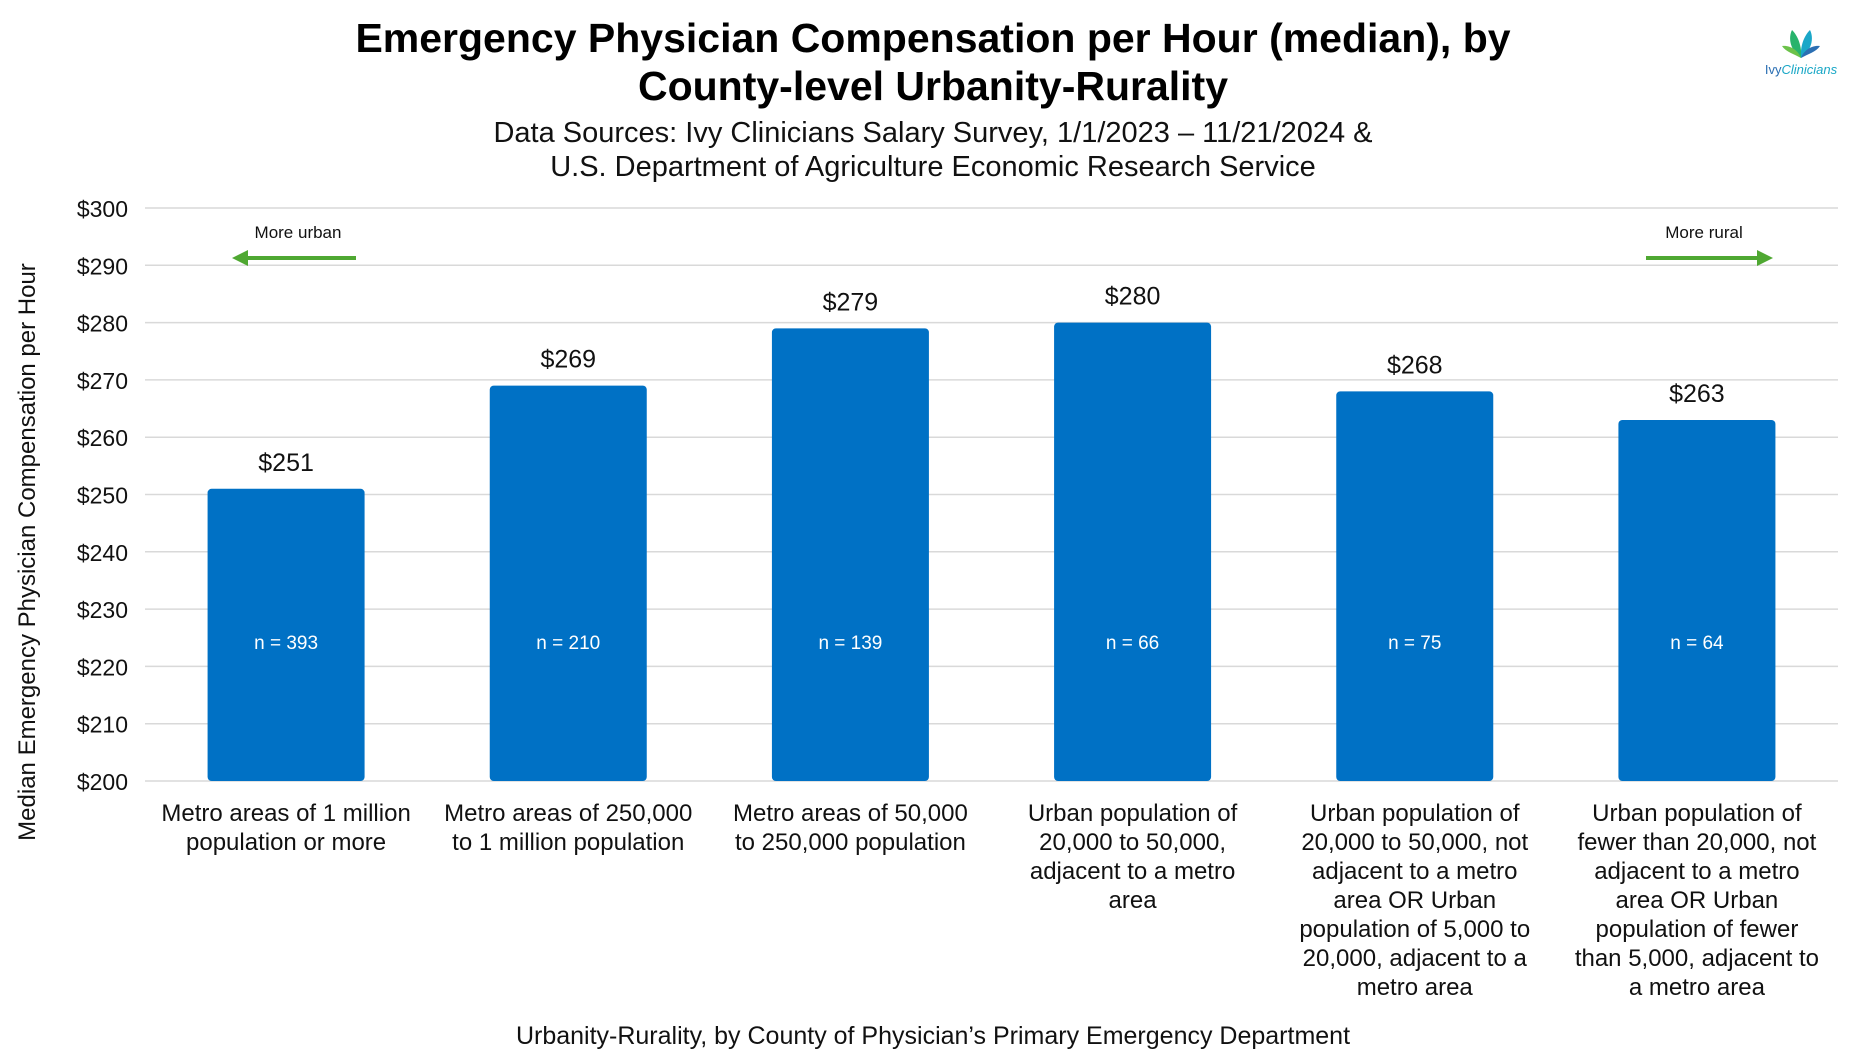 The width and height of the screenshot is (1866, 1051). I want to click on x-tick-label: area, so click(1133, 900).